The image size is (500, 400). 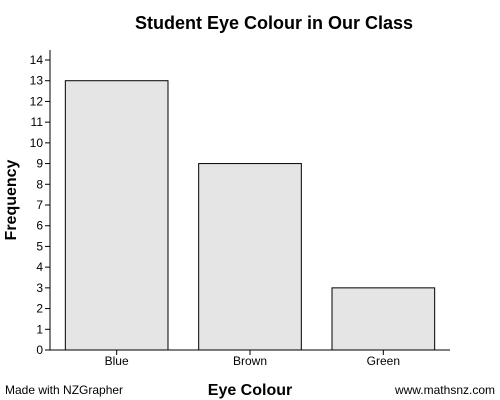 I want to click on bar-brown, so click(x=250, y=257).